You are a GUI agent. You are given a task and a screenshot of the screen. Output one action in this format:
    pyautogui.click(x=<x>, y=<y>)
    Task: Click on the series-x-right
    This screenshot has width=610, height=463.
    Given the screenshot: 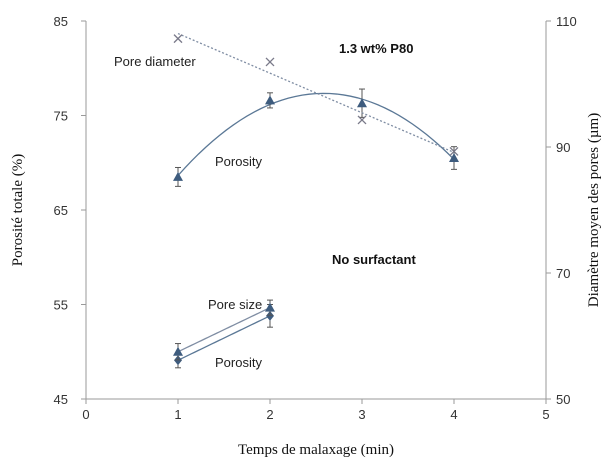 What is the action you would take?
    pyautogui.click(x=316, y=94)
    